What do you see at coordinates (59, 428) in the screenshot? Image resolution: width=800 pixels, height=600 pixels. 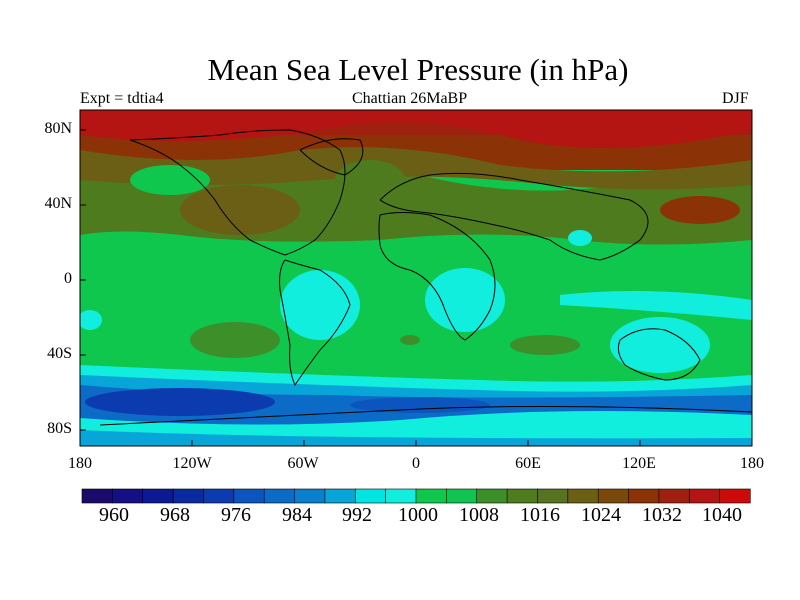 I see `y-tick-label: 80S` at bounding box center [59, 428].